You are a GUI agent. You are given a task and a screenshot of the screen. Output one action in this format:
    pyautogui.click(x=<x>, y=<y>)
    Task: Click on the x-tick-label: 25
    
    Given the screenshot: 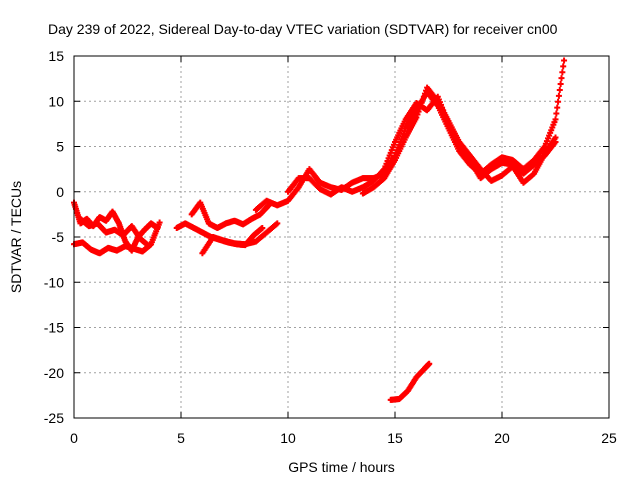 What is the action you would take?
    pyautogui.click(x=609, y=438)
    